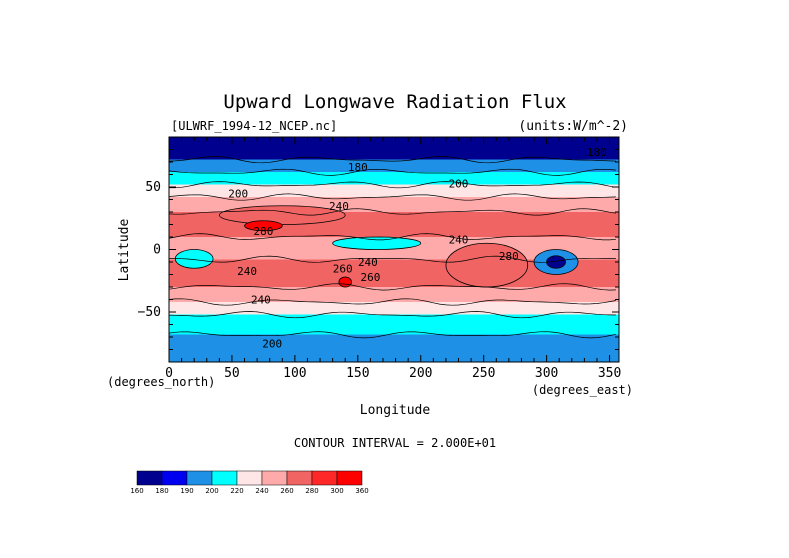 This screenshot has height=558, width=789. What do you see at coordinates (186, 491) in the screenshot?
I see `colorbar-tick-label: 190` at bounding box center [186, 491].